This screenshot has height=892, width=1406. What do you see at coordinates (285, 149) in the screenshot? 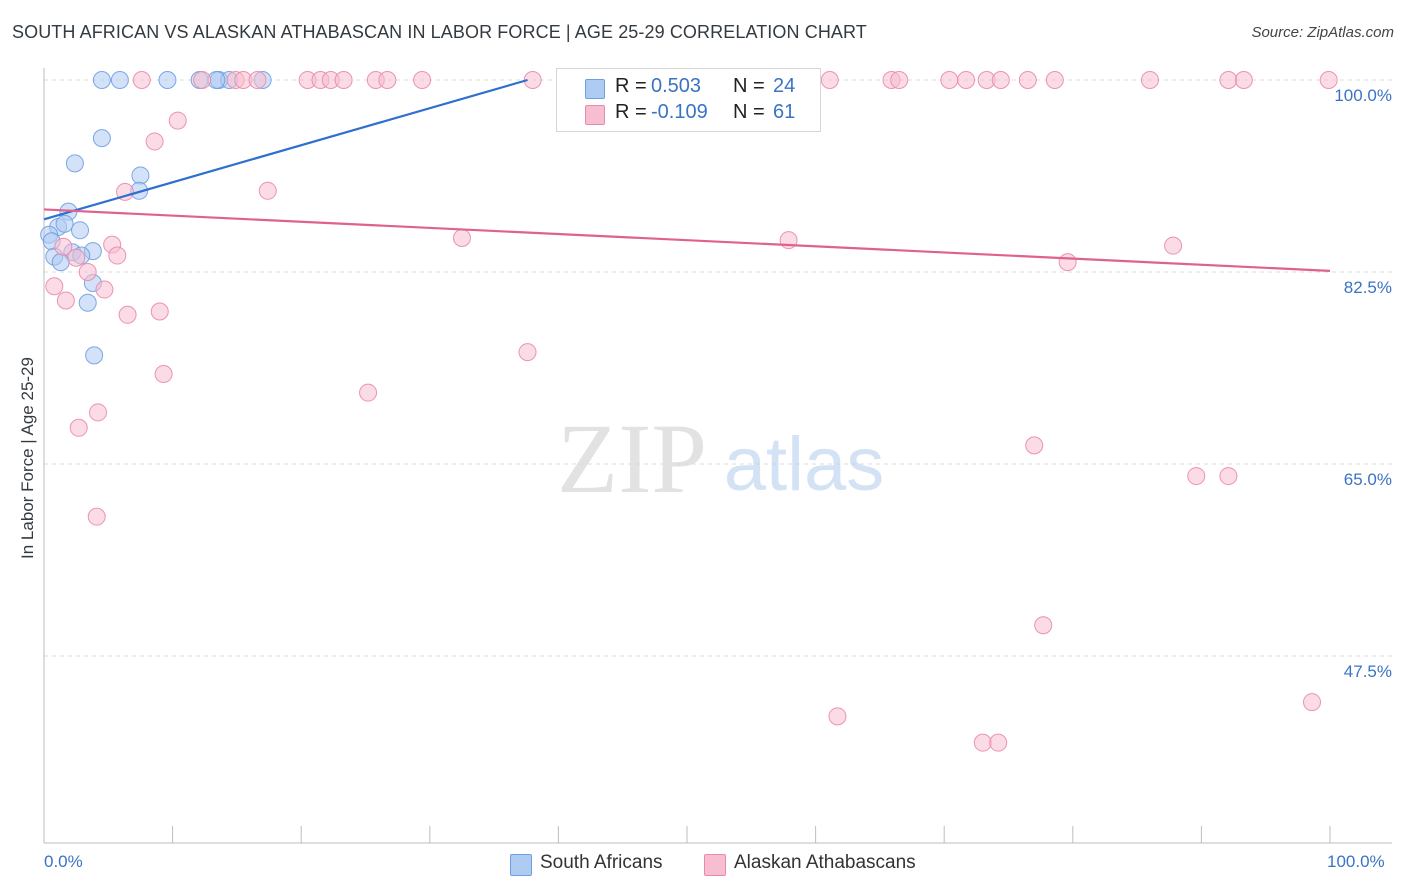
I see `trend-line-south-africans` at bounding box center [285, 149].